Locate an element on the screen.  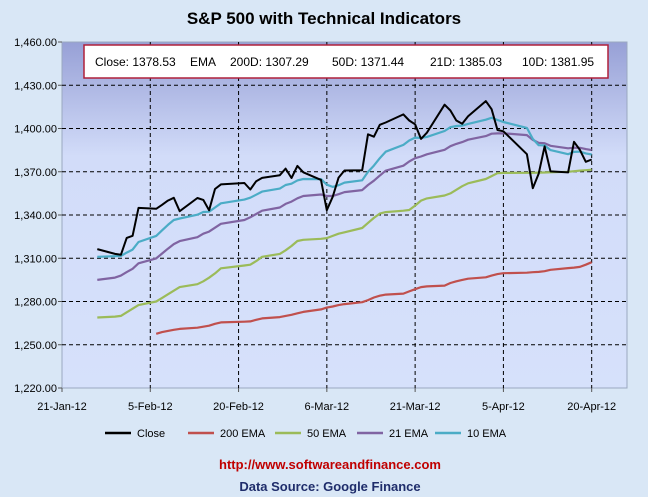
ema-200d-value: 200D: 1307.29 is located at coordinates (269, 62).